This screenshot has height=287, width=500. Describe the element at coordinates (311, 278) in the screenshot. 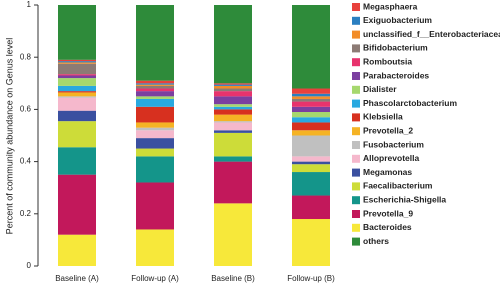

I see `x-tick-label: Follow-up (B)` at that location.